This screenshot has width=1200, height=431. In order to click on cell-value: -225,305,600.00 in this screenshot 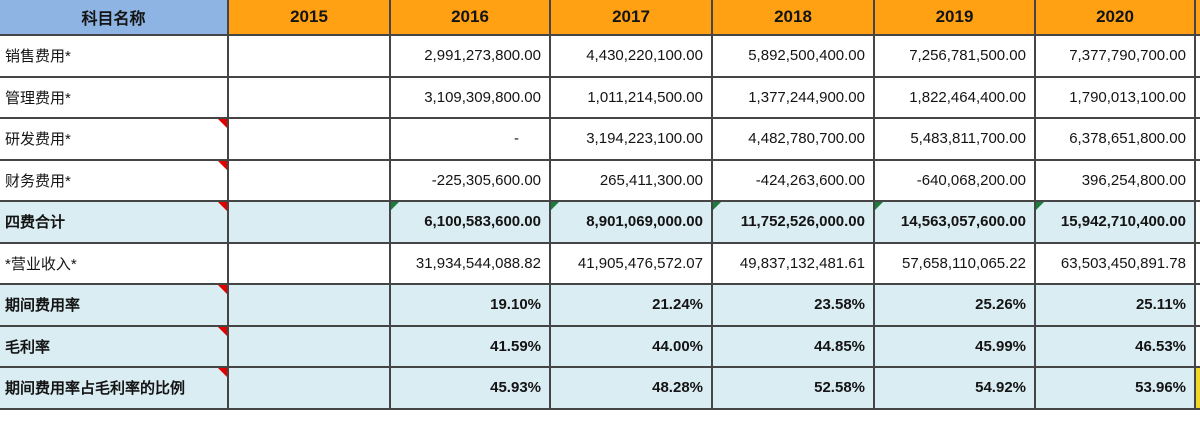, I will do `click(486, 180)`.